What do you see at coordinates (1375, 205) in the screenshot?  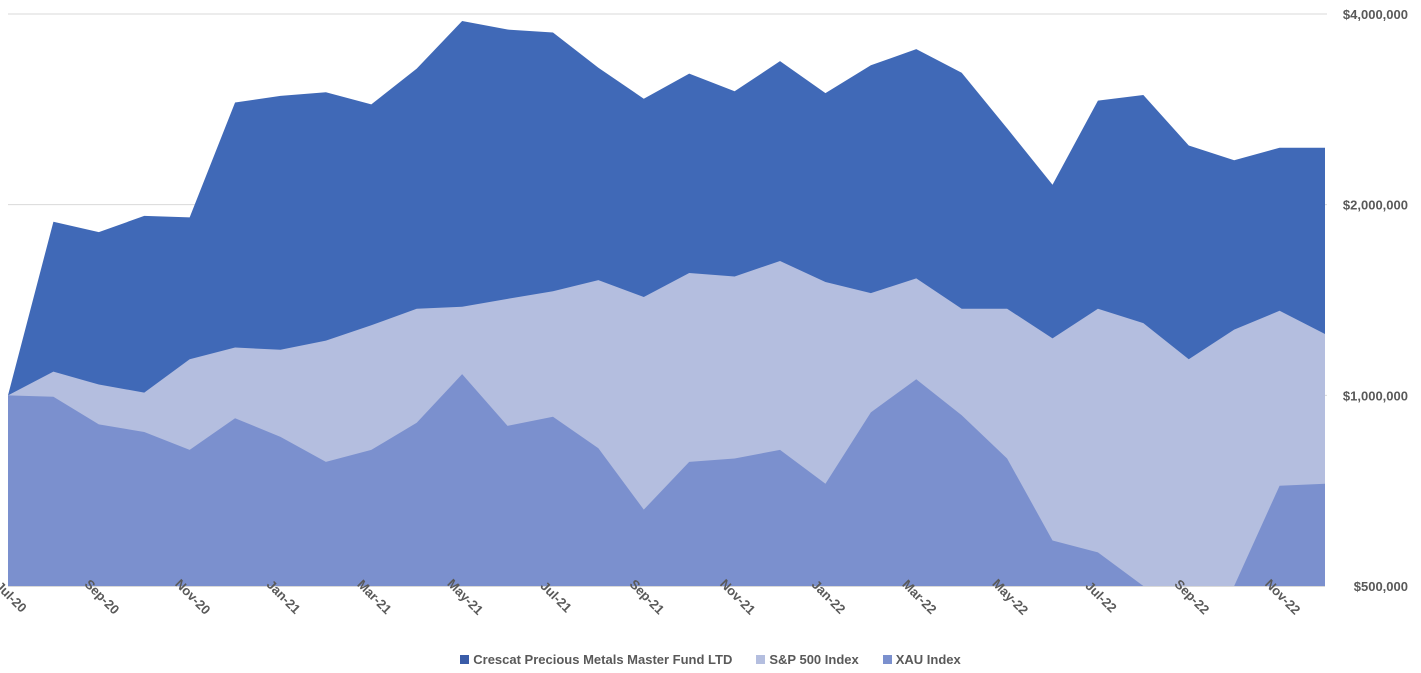 I see `y-tick-label: $2,000,000` at bounding box center [1375, 205].